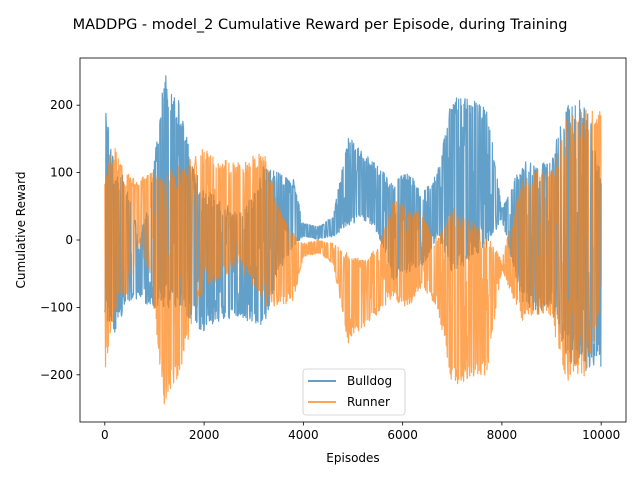 The width and height of the screenshot is (640, 480). Describe the element at coordinates (368, 402) in the screenshot. I see `legend-label-runner: Runner` at that location.